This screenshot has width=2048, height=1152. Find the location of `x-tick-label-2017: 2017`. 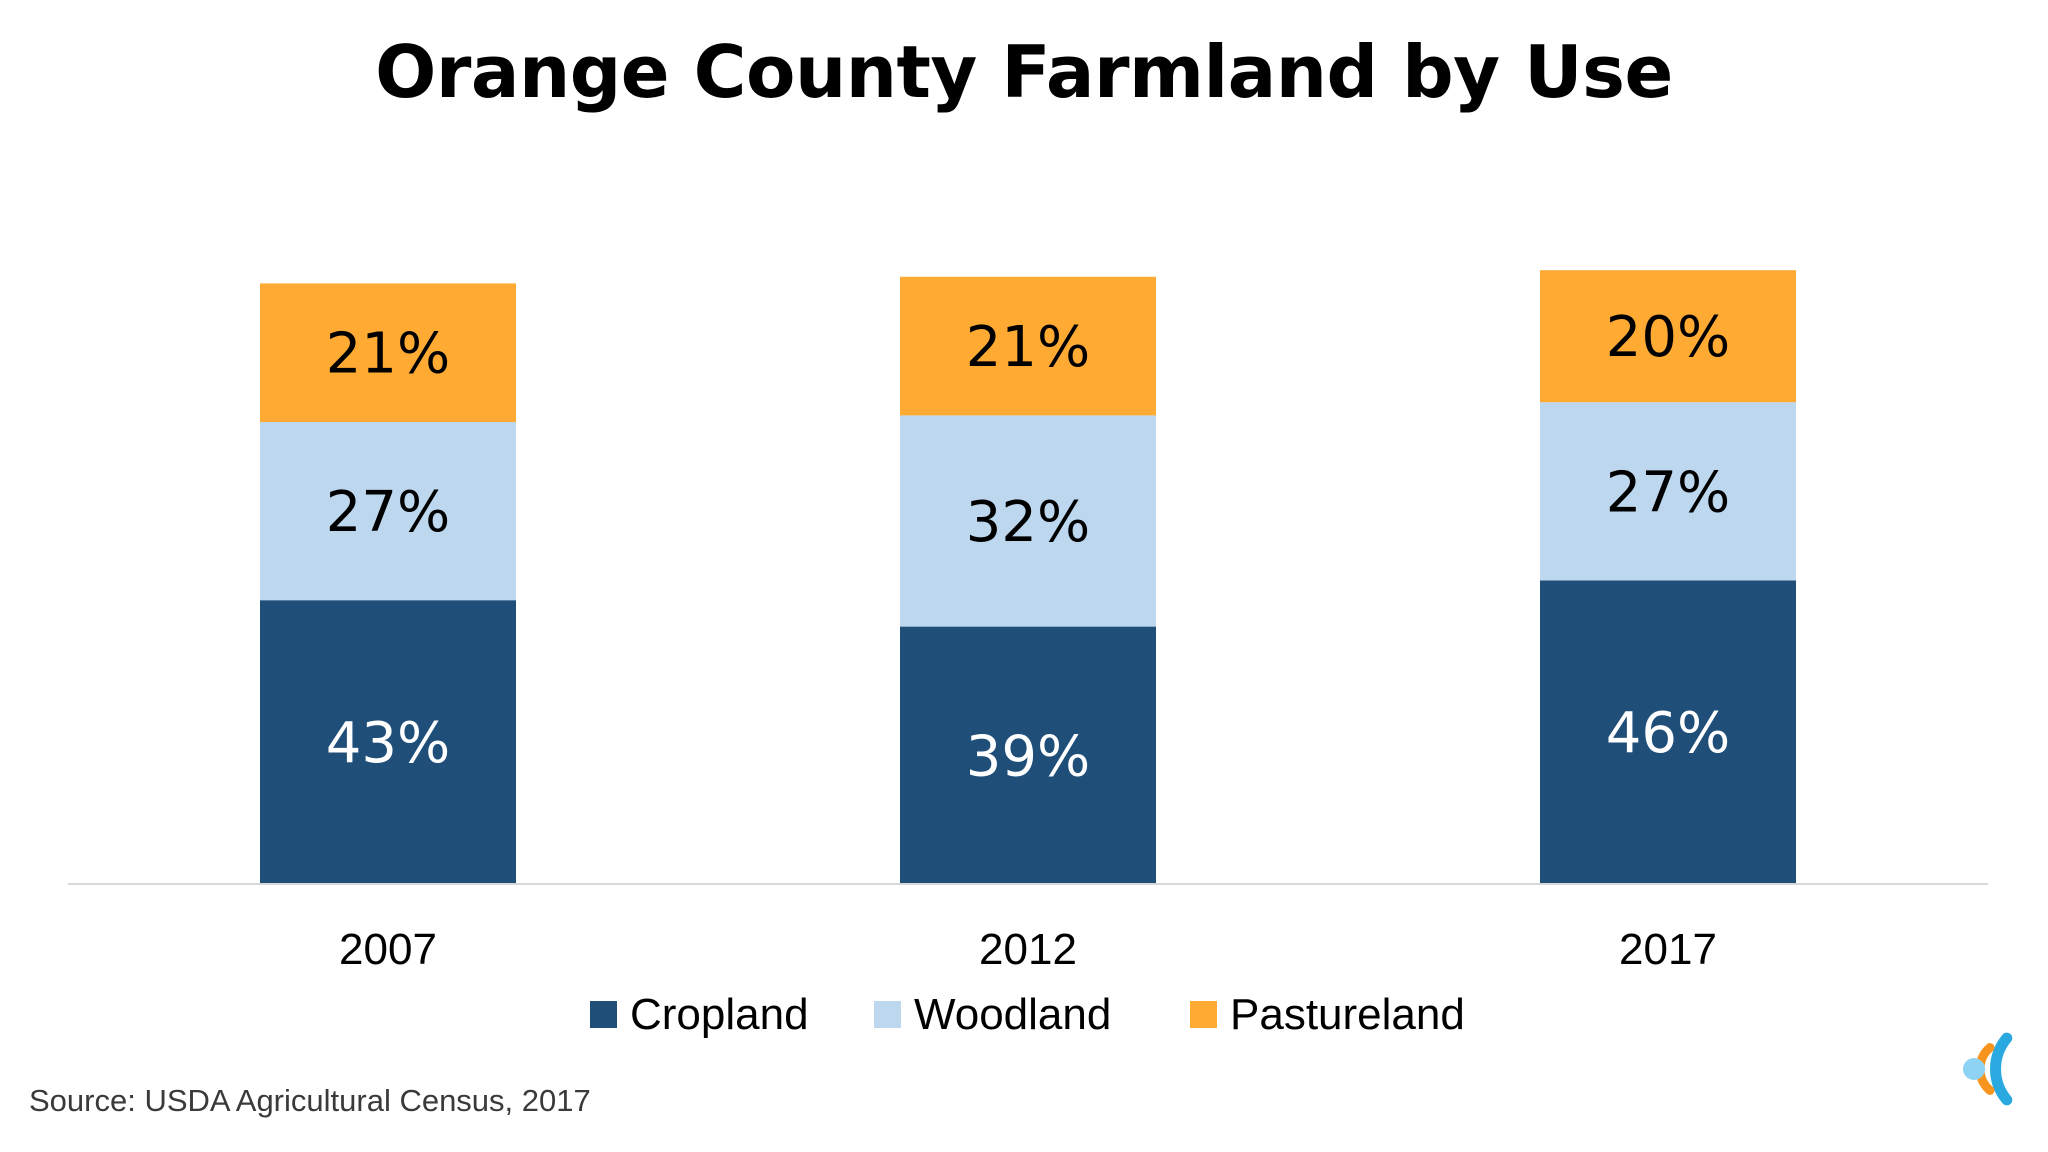

x-tick-label-2017: 2017 is located at coordinates (1668, 949).